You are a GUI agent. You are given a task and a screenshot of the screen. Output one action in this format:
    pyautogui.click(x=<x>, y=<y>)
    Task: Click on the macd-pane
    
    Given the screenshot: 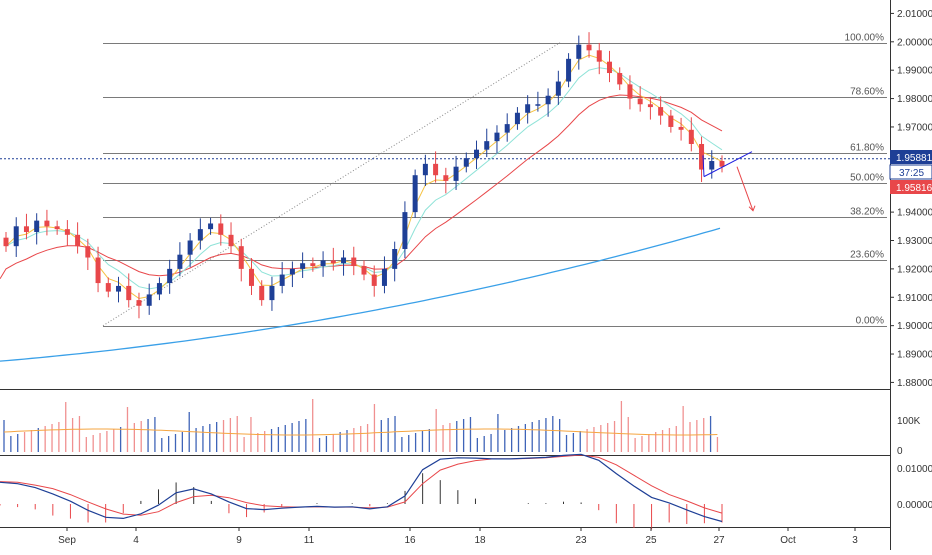 What is the action you would take?
    pyautogui.click(x=361, y=491)
    